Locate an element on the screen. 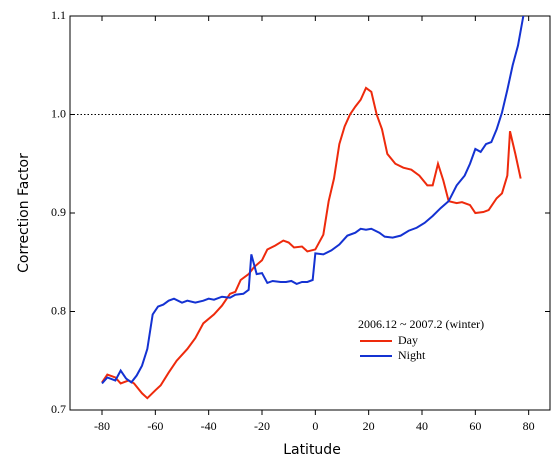 The height and width of the screenshot is (462, 552). x-axis-label: Latitude is located at coordinates (312, 450).